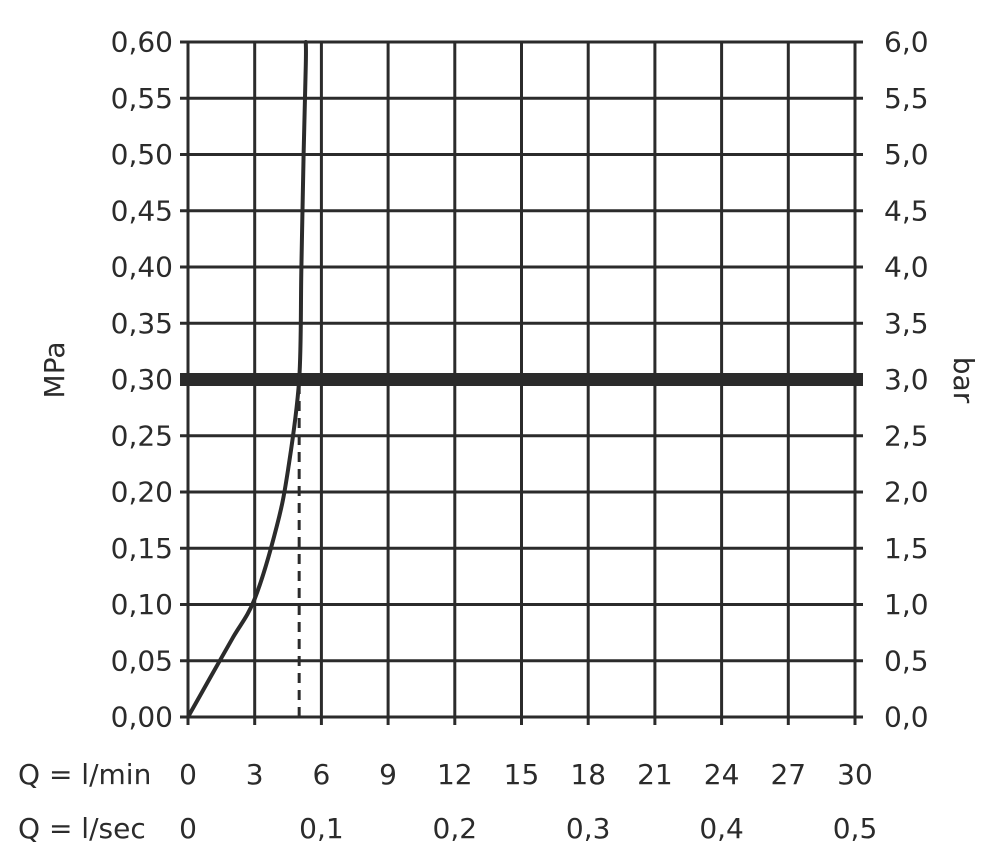 The height and width of the screenshot is (863, 1000). I want to click on x-tick-label-lsec: 0,1, so click(321, 828).